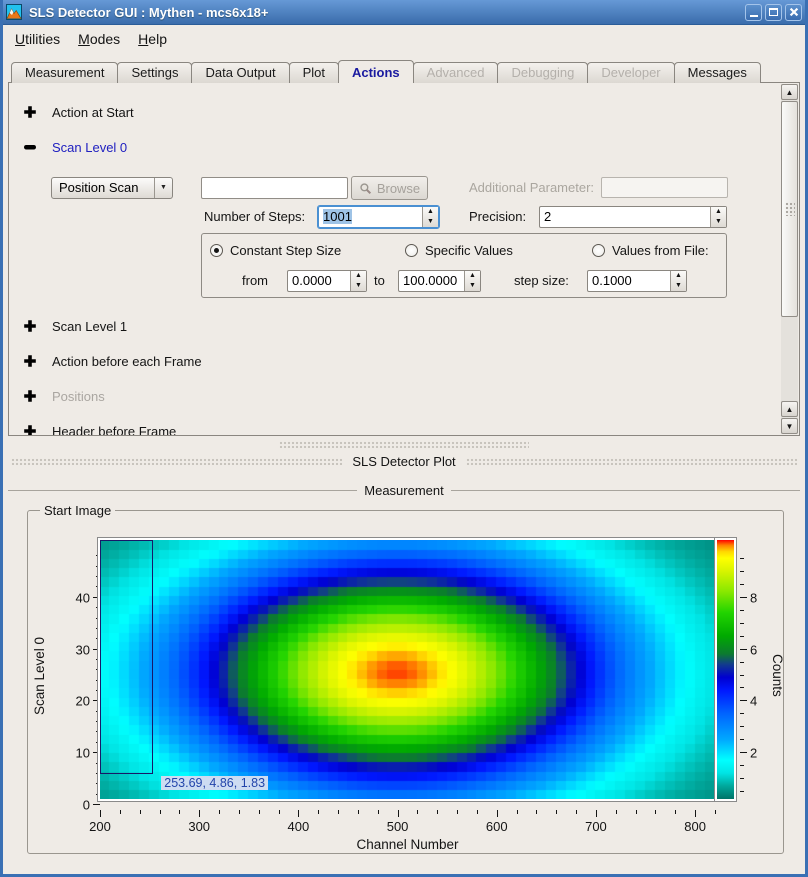 The image size is (808, 877). What do you see at coordinates (498, 216) in the screenshot?
I see `precision-label: Precision:` at bounding box center [498, 216].